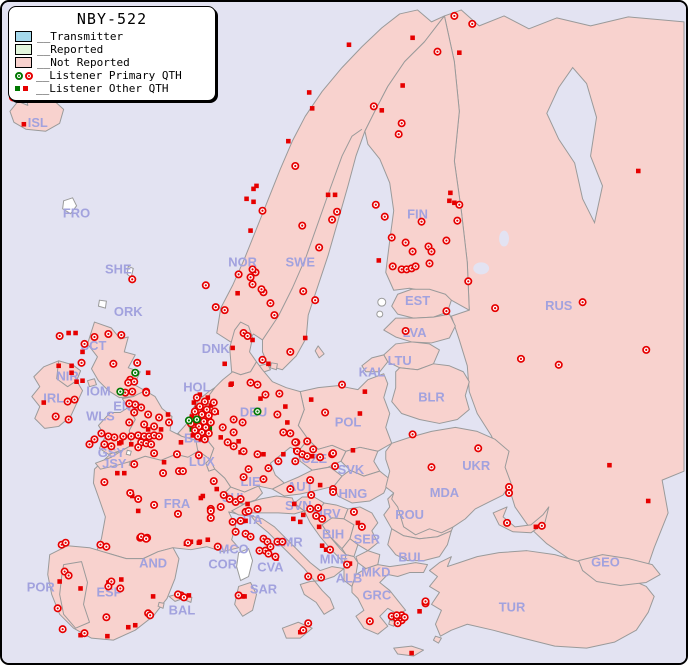 Image resolution: width=688 pixels, height=665 pixels. Describe the element at coordinates (216, 348) in the screenshot. I see `country-label-dnk: DNK` at that location.